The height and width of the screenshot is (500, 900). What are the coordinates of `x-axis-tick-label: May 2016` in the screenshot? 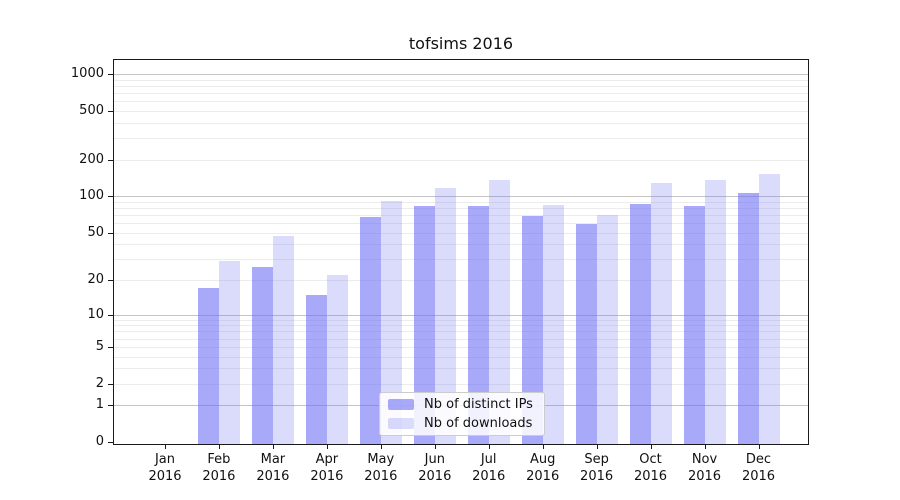 It's located at (381, 468).